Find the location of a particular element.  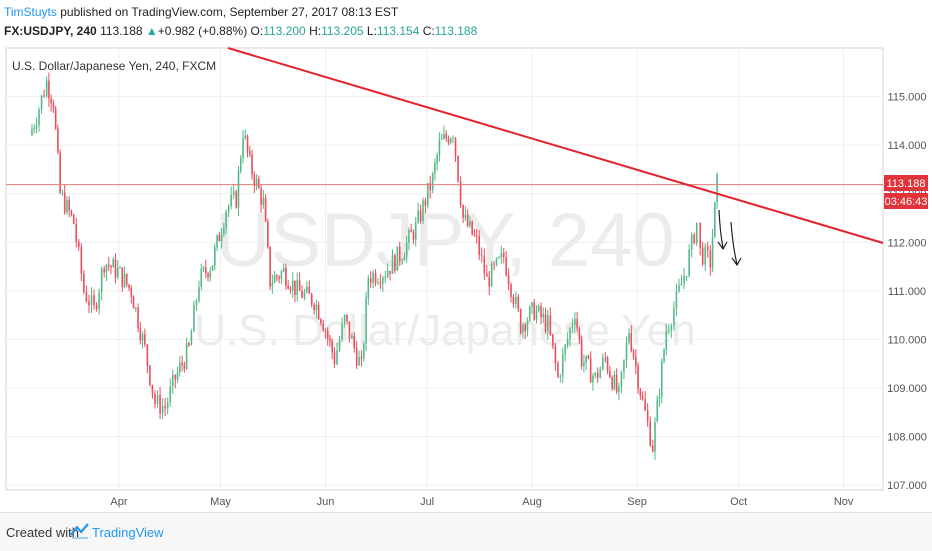

time-tick-label: Jul is located at coordinates (427, 502).